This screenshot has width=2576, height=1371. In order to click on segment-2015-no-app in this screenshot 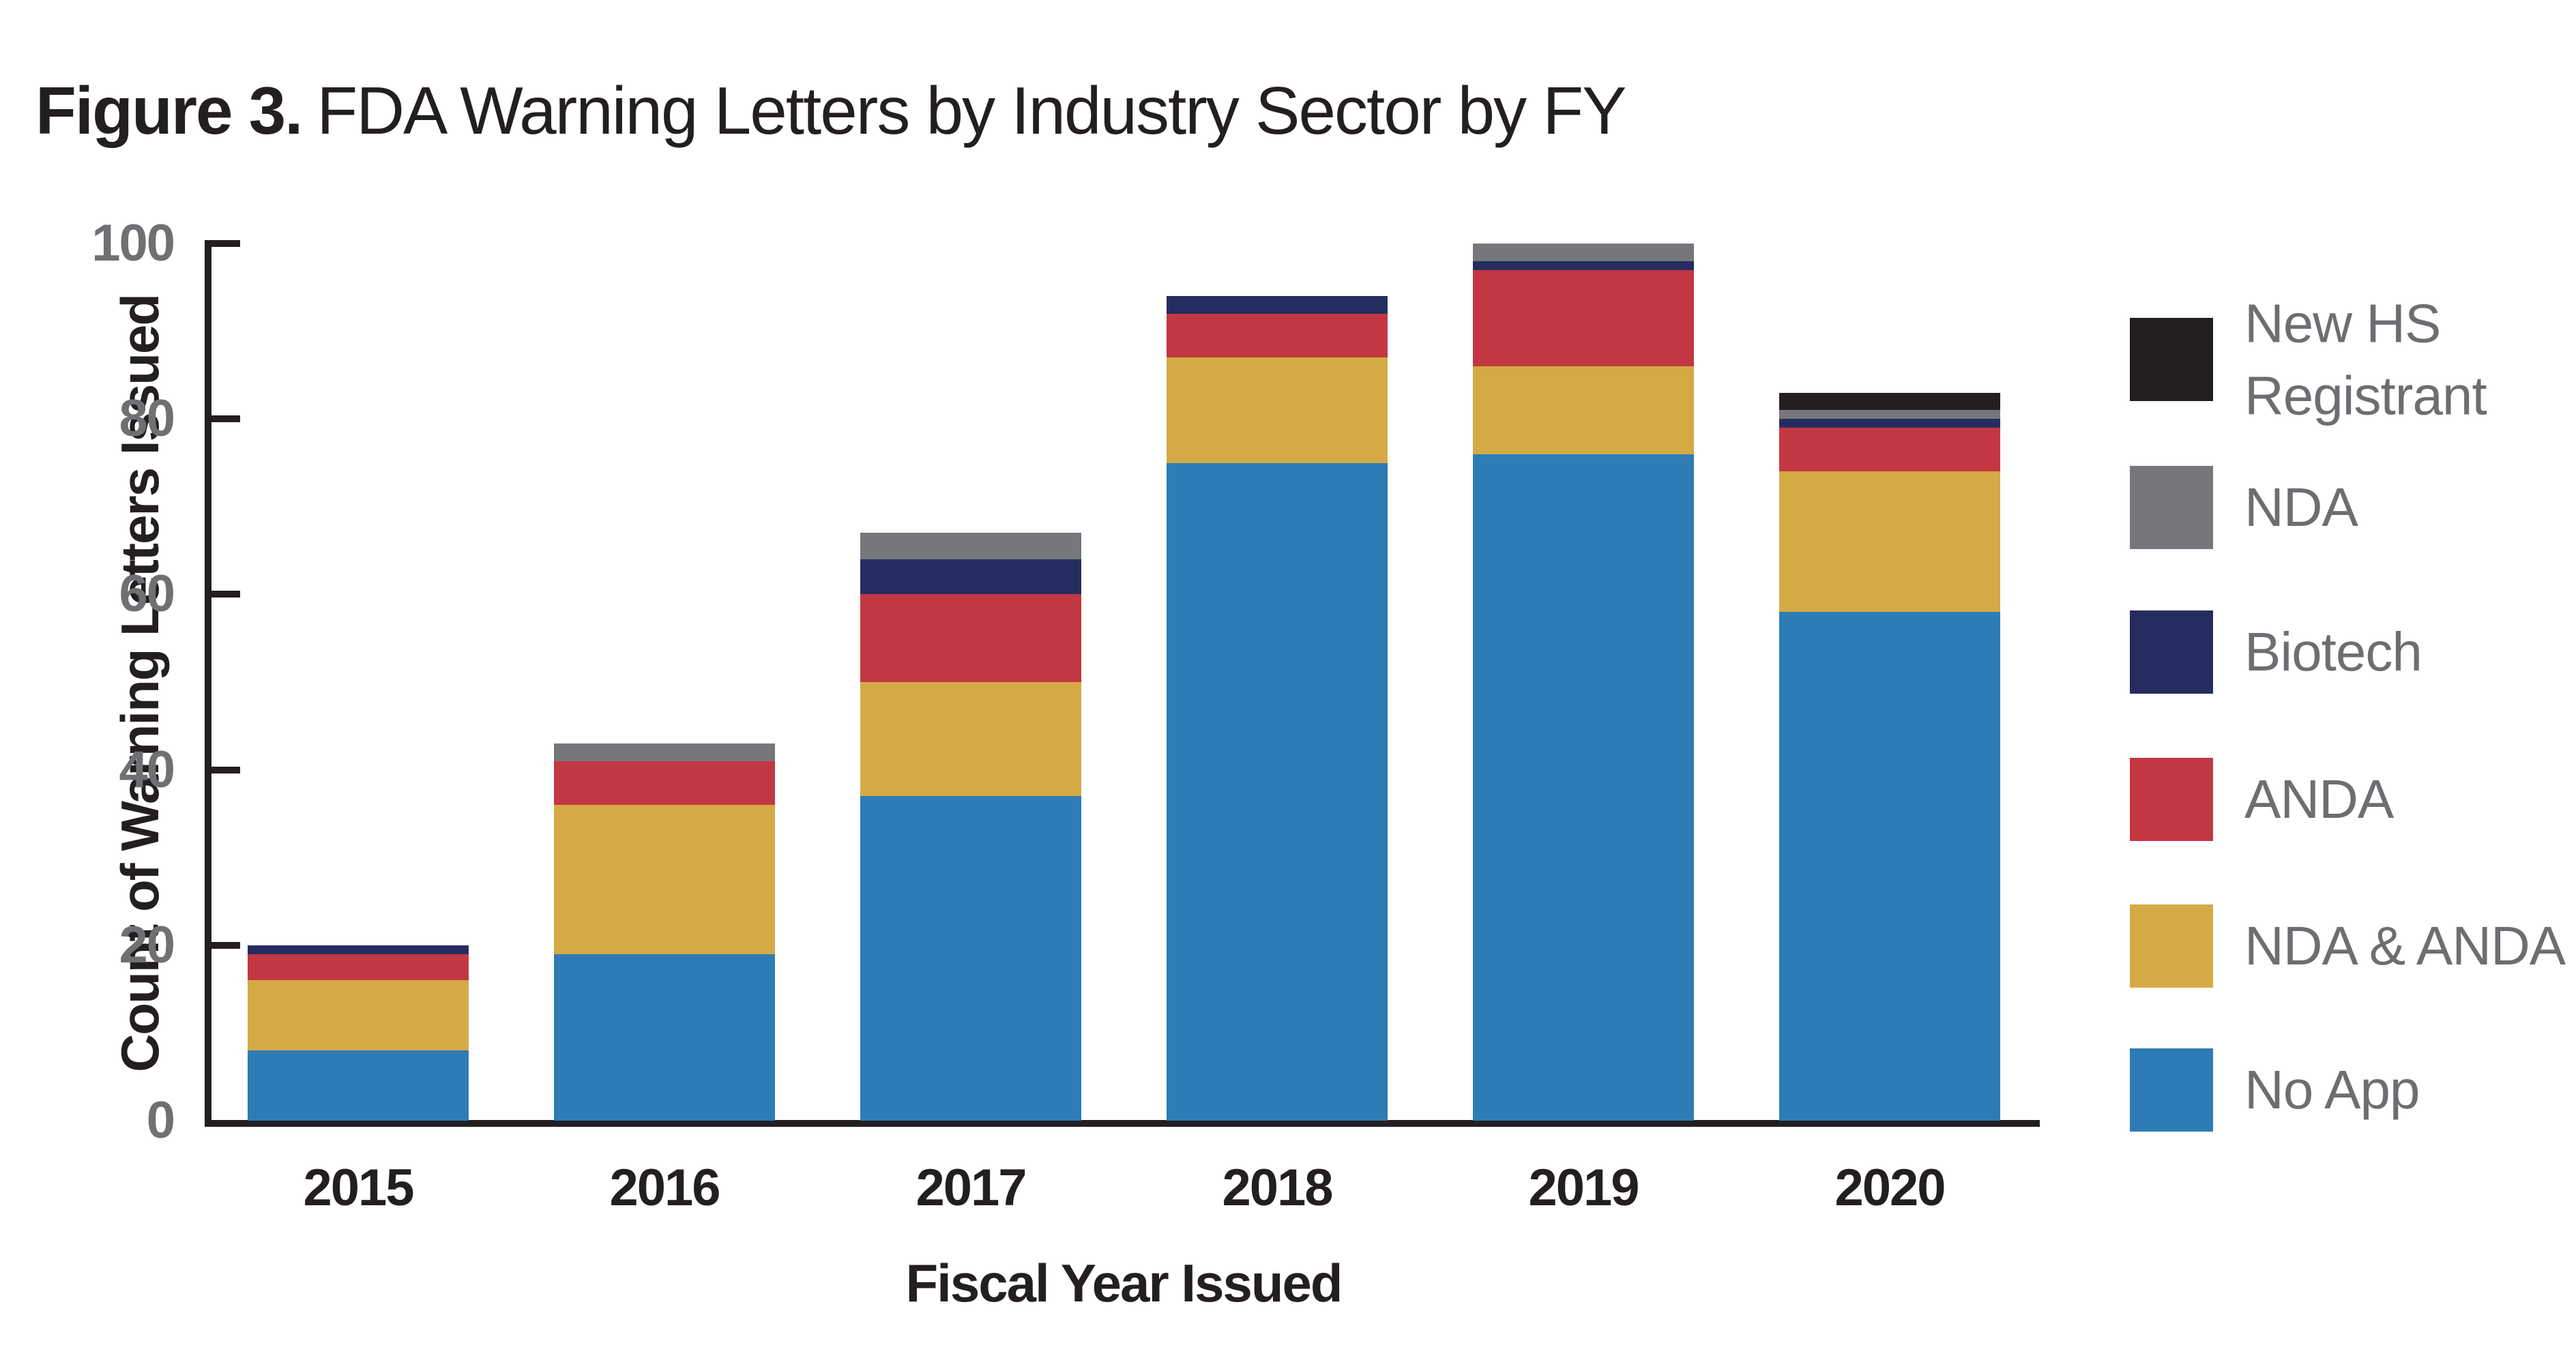, I will do `click(359, 1085)`.